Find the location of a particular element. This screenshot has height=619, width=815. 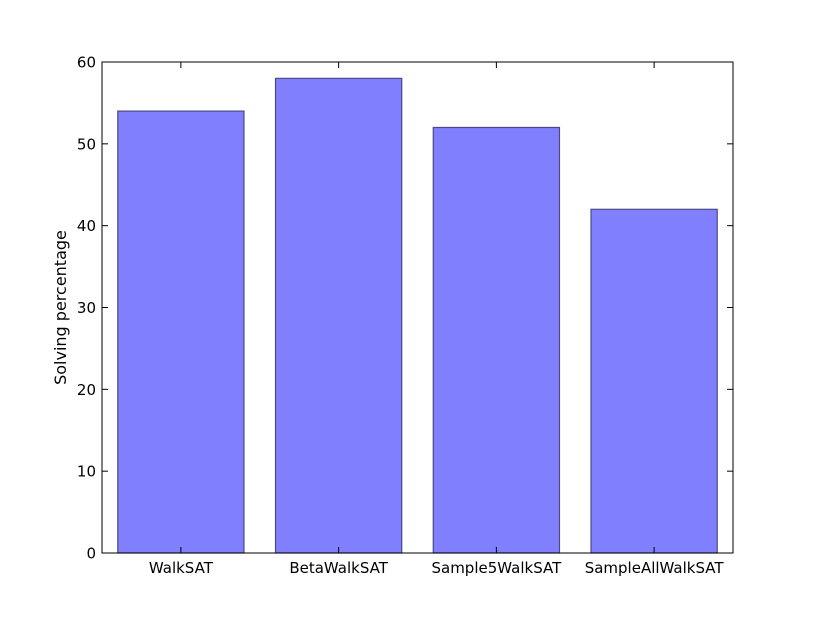

y-tick-label: 30 is located at coordinates (86, 308).